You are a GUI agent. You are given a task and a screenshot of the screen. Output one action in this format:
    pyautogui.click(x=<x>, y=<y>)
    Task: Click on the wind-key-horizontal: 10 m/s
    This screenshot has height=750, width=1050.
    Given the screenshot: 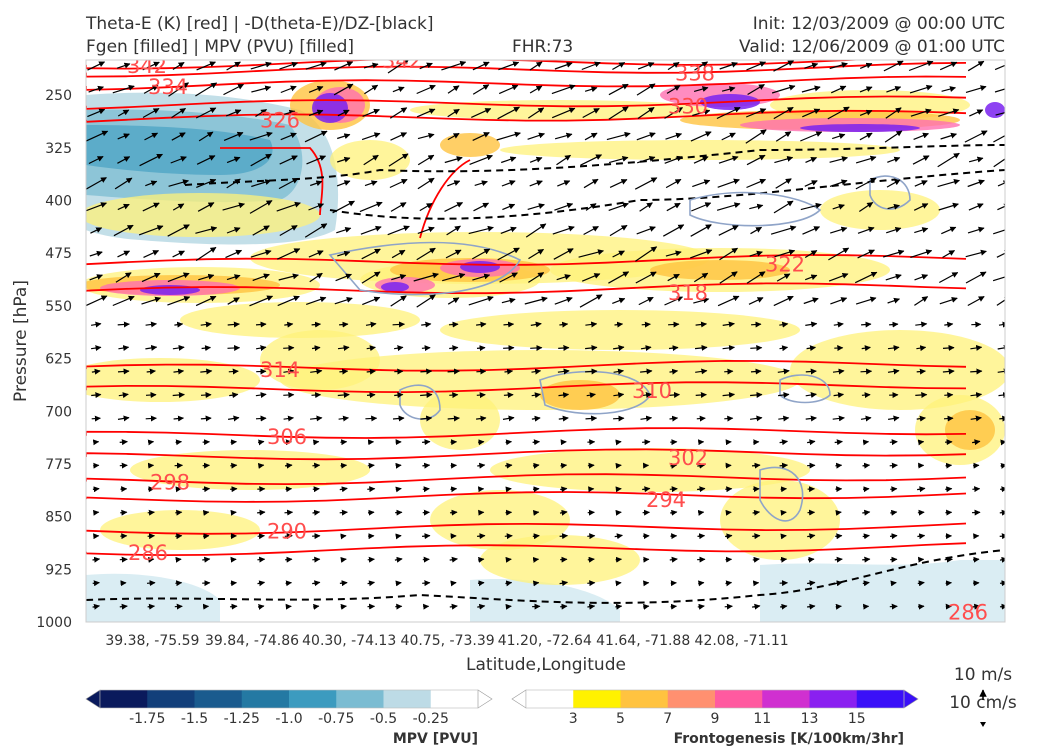 What is the action you would take?
    pyautogui.click(x=983, y=675)
    